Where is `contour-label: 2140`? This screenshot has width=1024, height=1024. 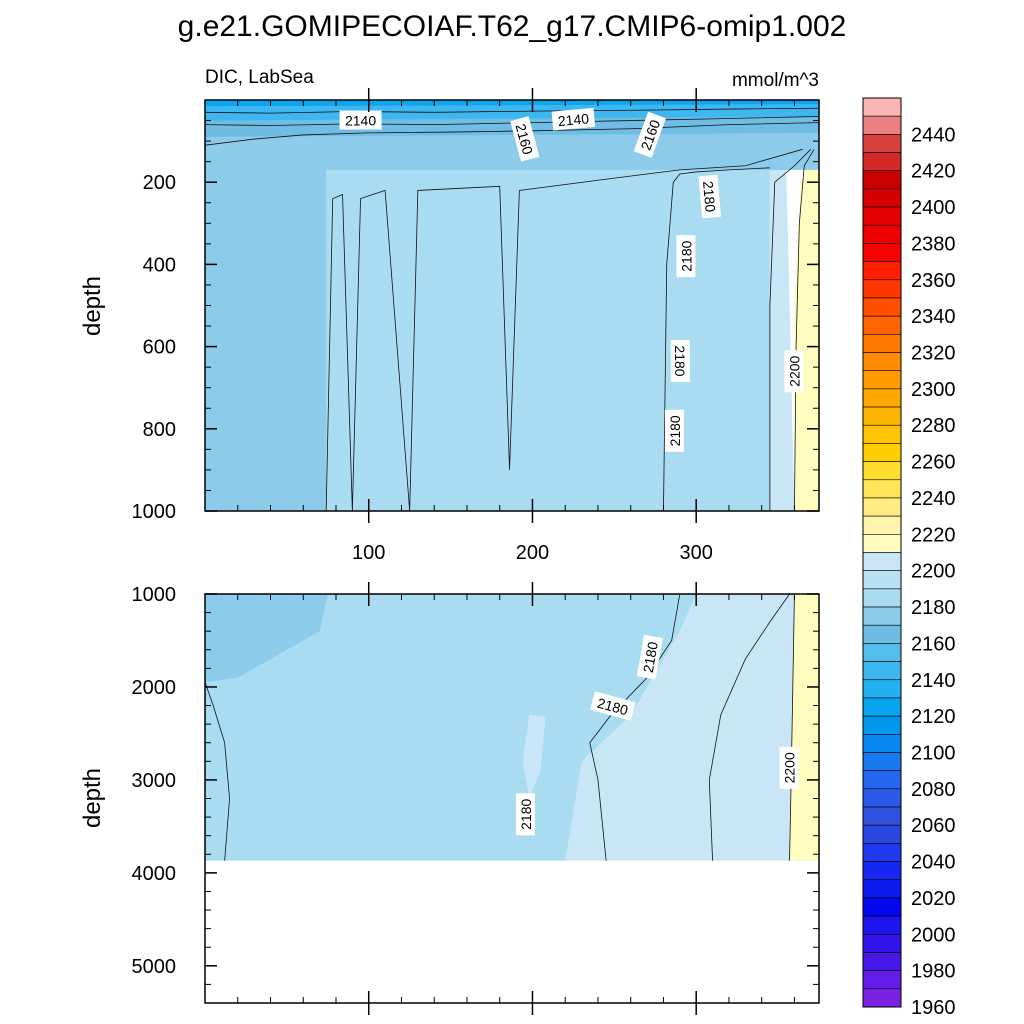 contour-label: 2140 is located at coordinates (573, 119).